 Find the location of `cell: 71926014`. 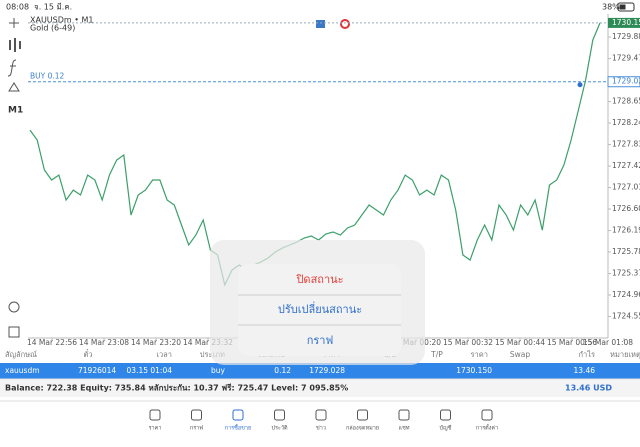

cell: 71926014 is located at coordinates (97, 370).